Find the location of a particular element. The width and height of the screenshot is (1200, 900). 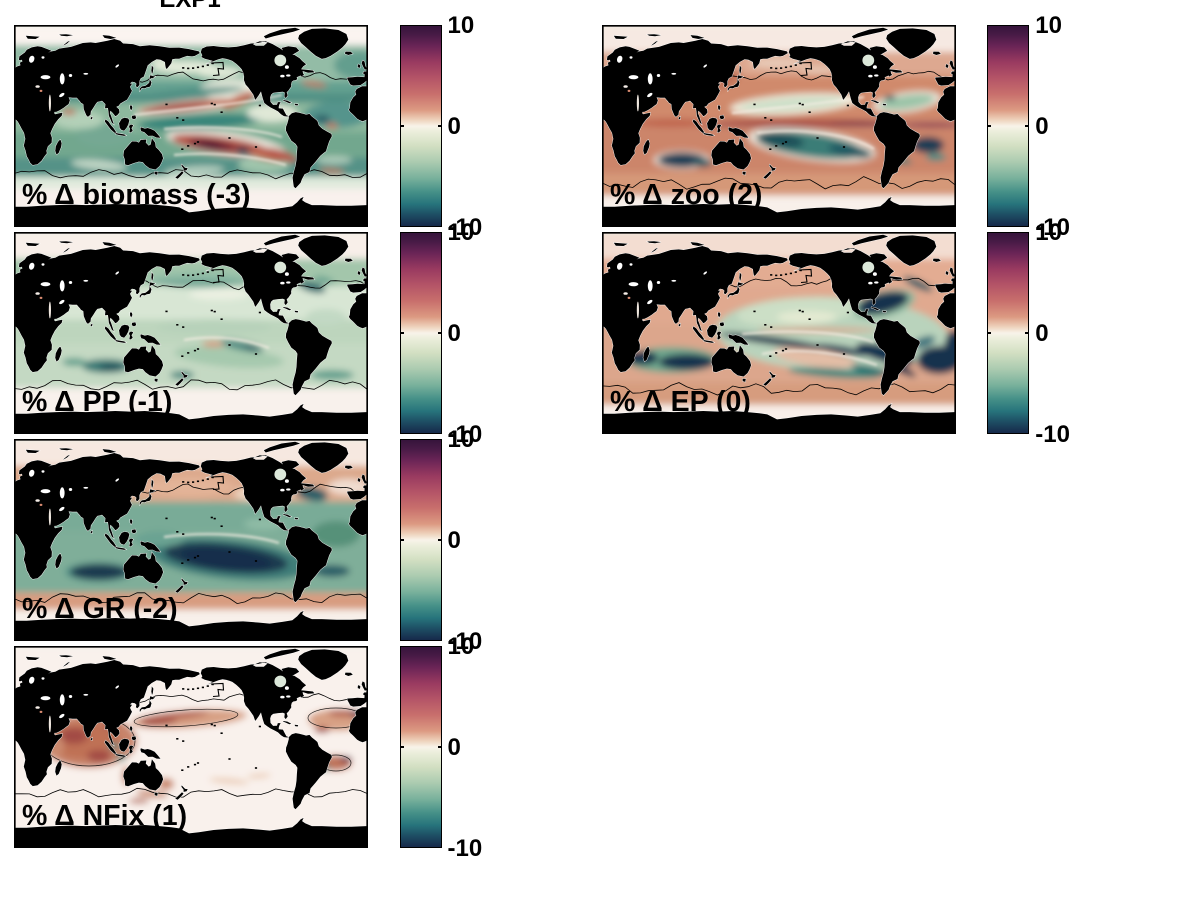

svg-text: % Δ PP (-1) is located at coordinates (97, 402).